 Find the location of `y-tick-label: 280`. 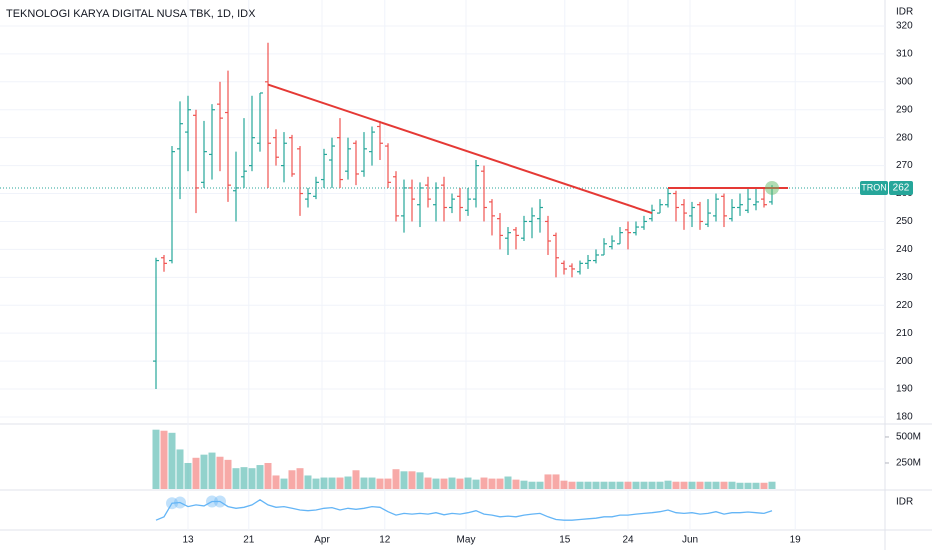

y-tick-label: 280 is located at coordinates (904, 137).